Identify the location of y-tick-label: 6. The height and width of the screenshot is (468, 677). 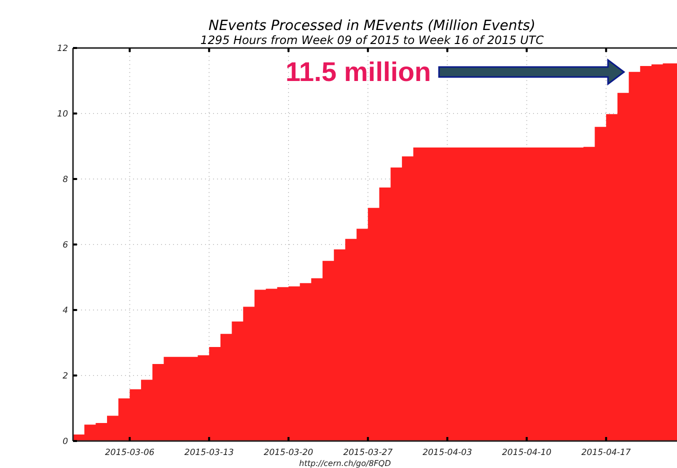
(65, 245).